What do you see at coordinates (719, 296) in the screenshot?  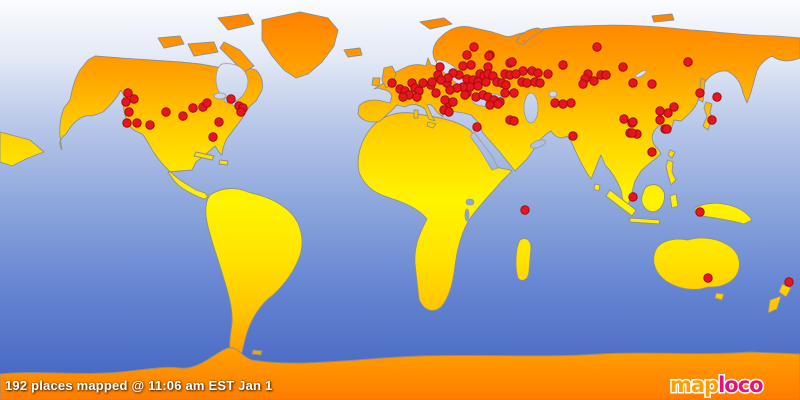 I see `island-tasmania` at bounding box center [719, 296].